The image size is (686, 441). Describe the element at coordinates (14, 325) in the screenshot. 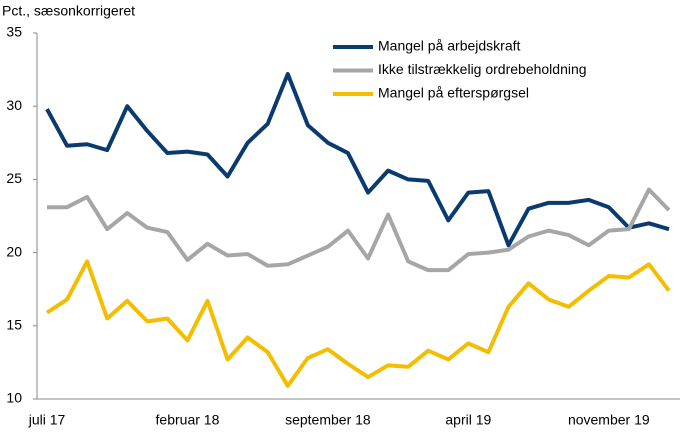

I see `y-tick-label: 15` at that location.